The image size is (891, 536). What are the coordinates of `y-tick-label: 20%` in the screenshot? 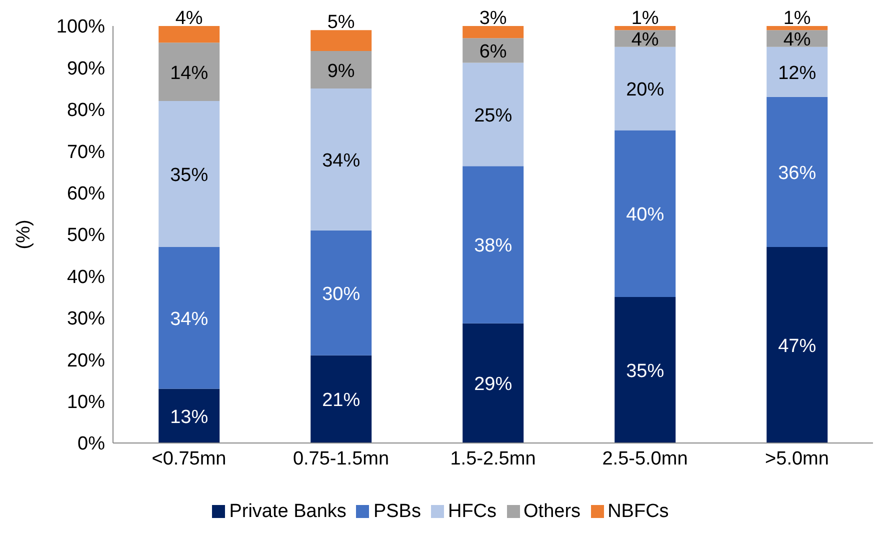 It's located at (86, 361).